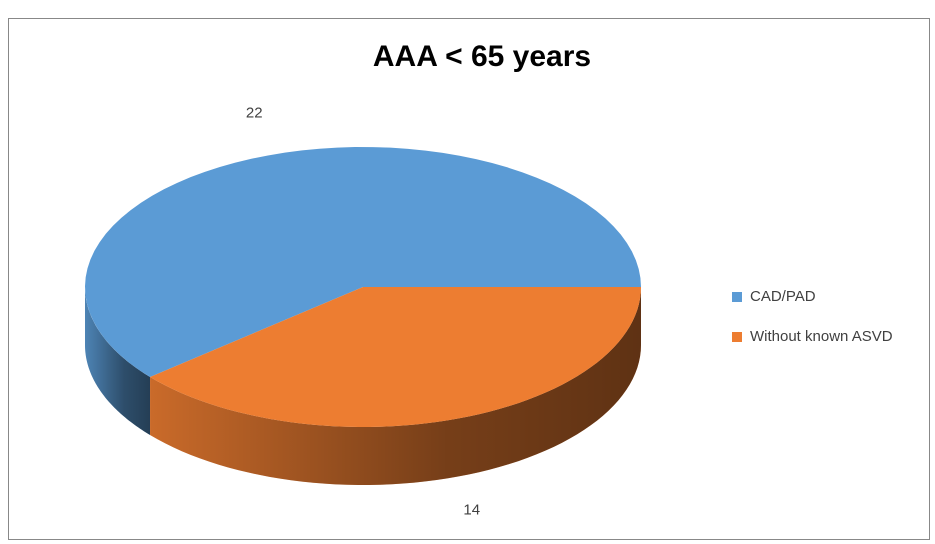 Image resolution: width=935 pixels, height=544 pixels. I want to click on legend-label: CAD/PAD, so click(783, 296).